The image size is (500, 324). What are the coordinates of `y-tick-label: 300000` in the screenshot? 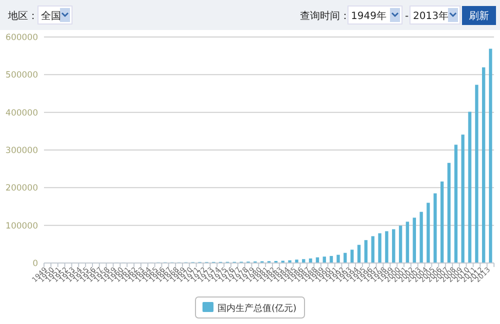 It's located at (22, 151).